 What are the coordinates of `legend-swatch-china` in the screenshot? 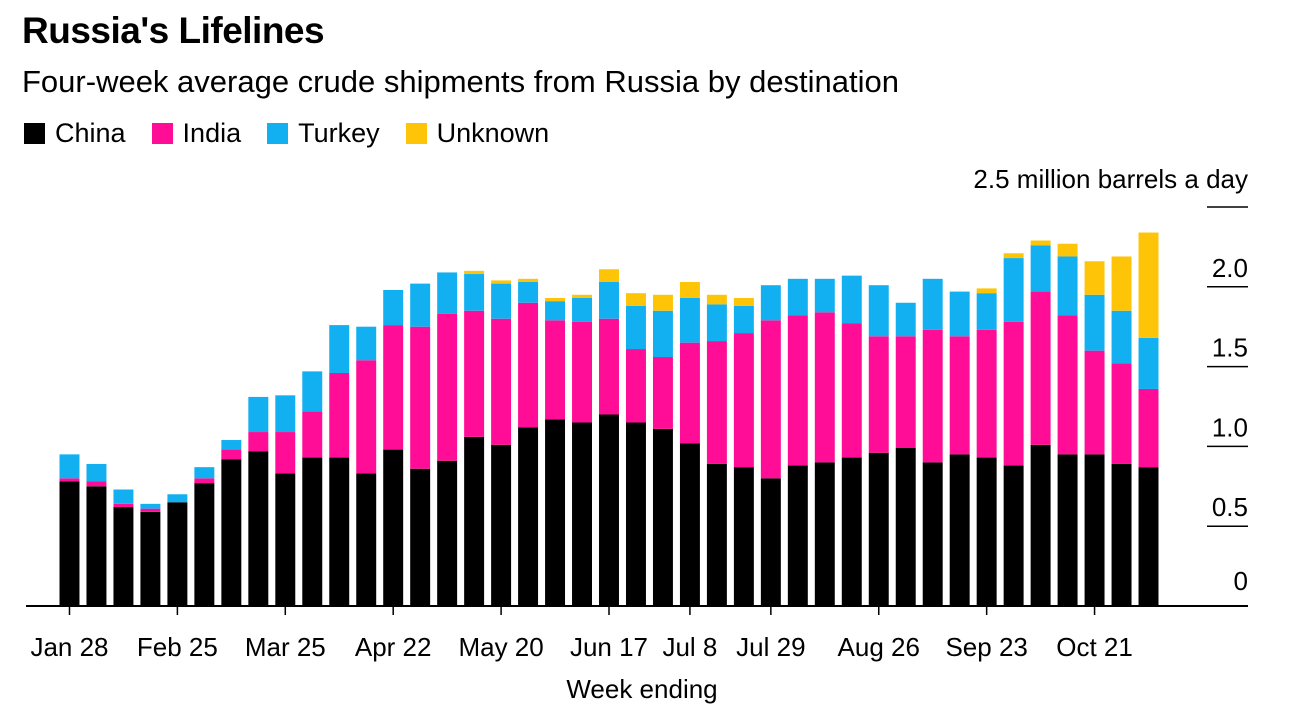 It's located at (34, 133).